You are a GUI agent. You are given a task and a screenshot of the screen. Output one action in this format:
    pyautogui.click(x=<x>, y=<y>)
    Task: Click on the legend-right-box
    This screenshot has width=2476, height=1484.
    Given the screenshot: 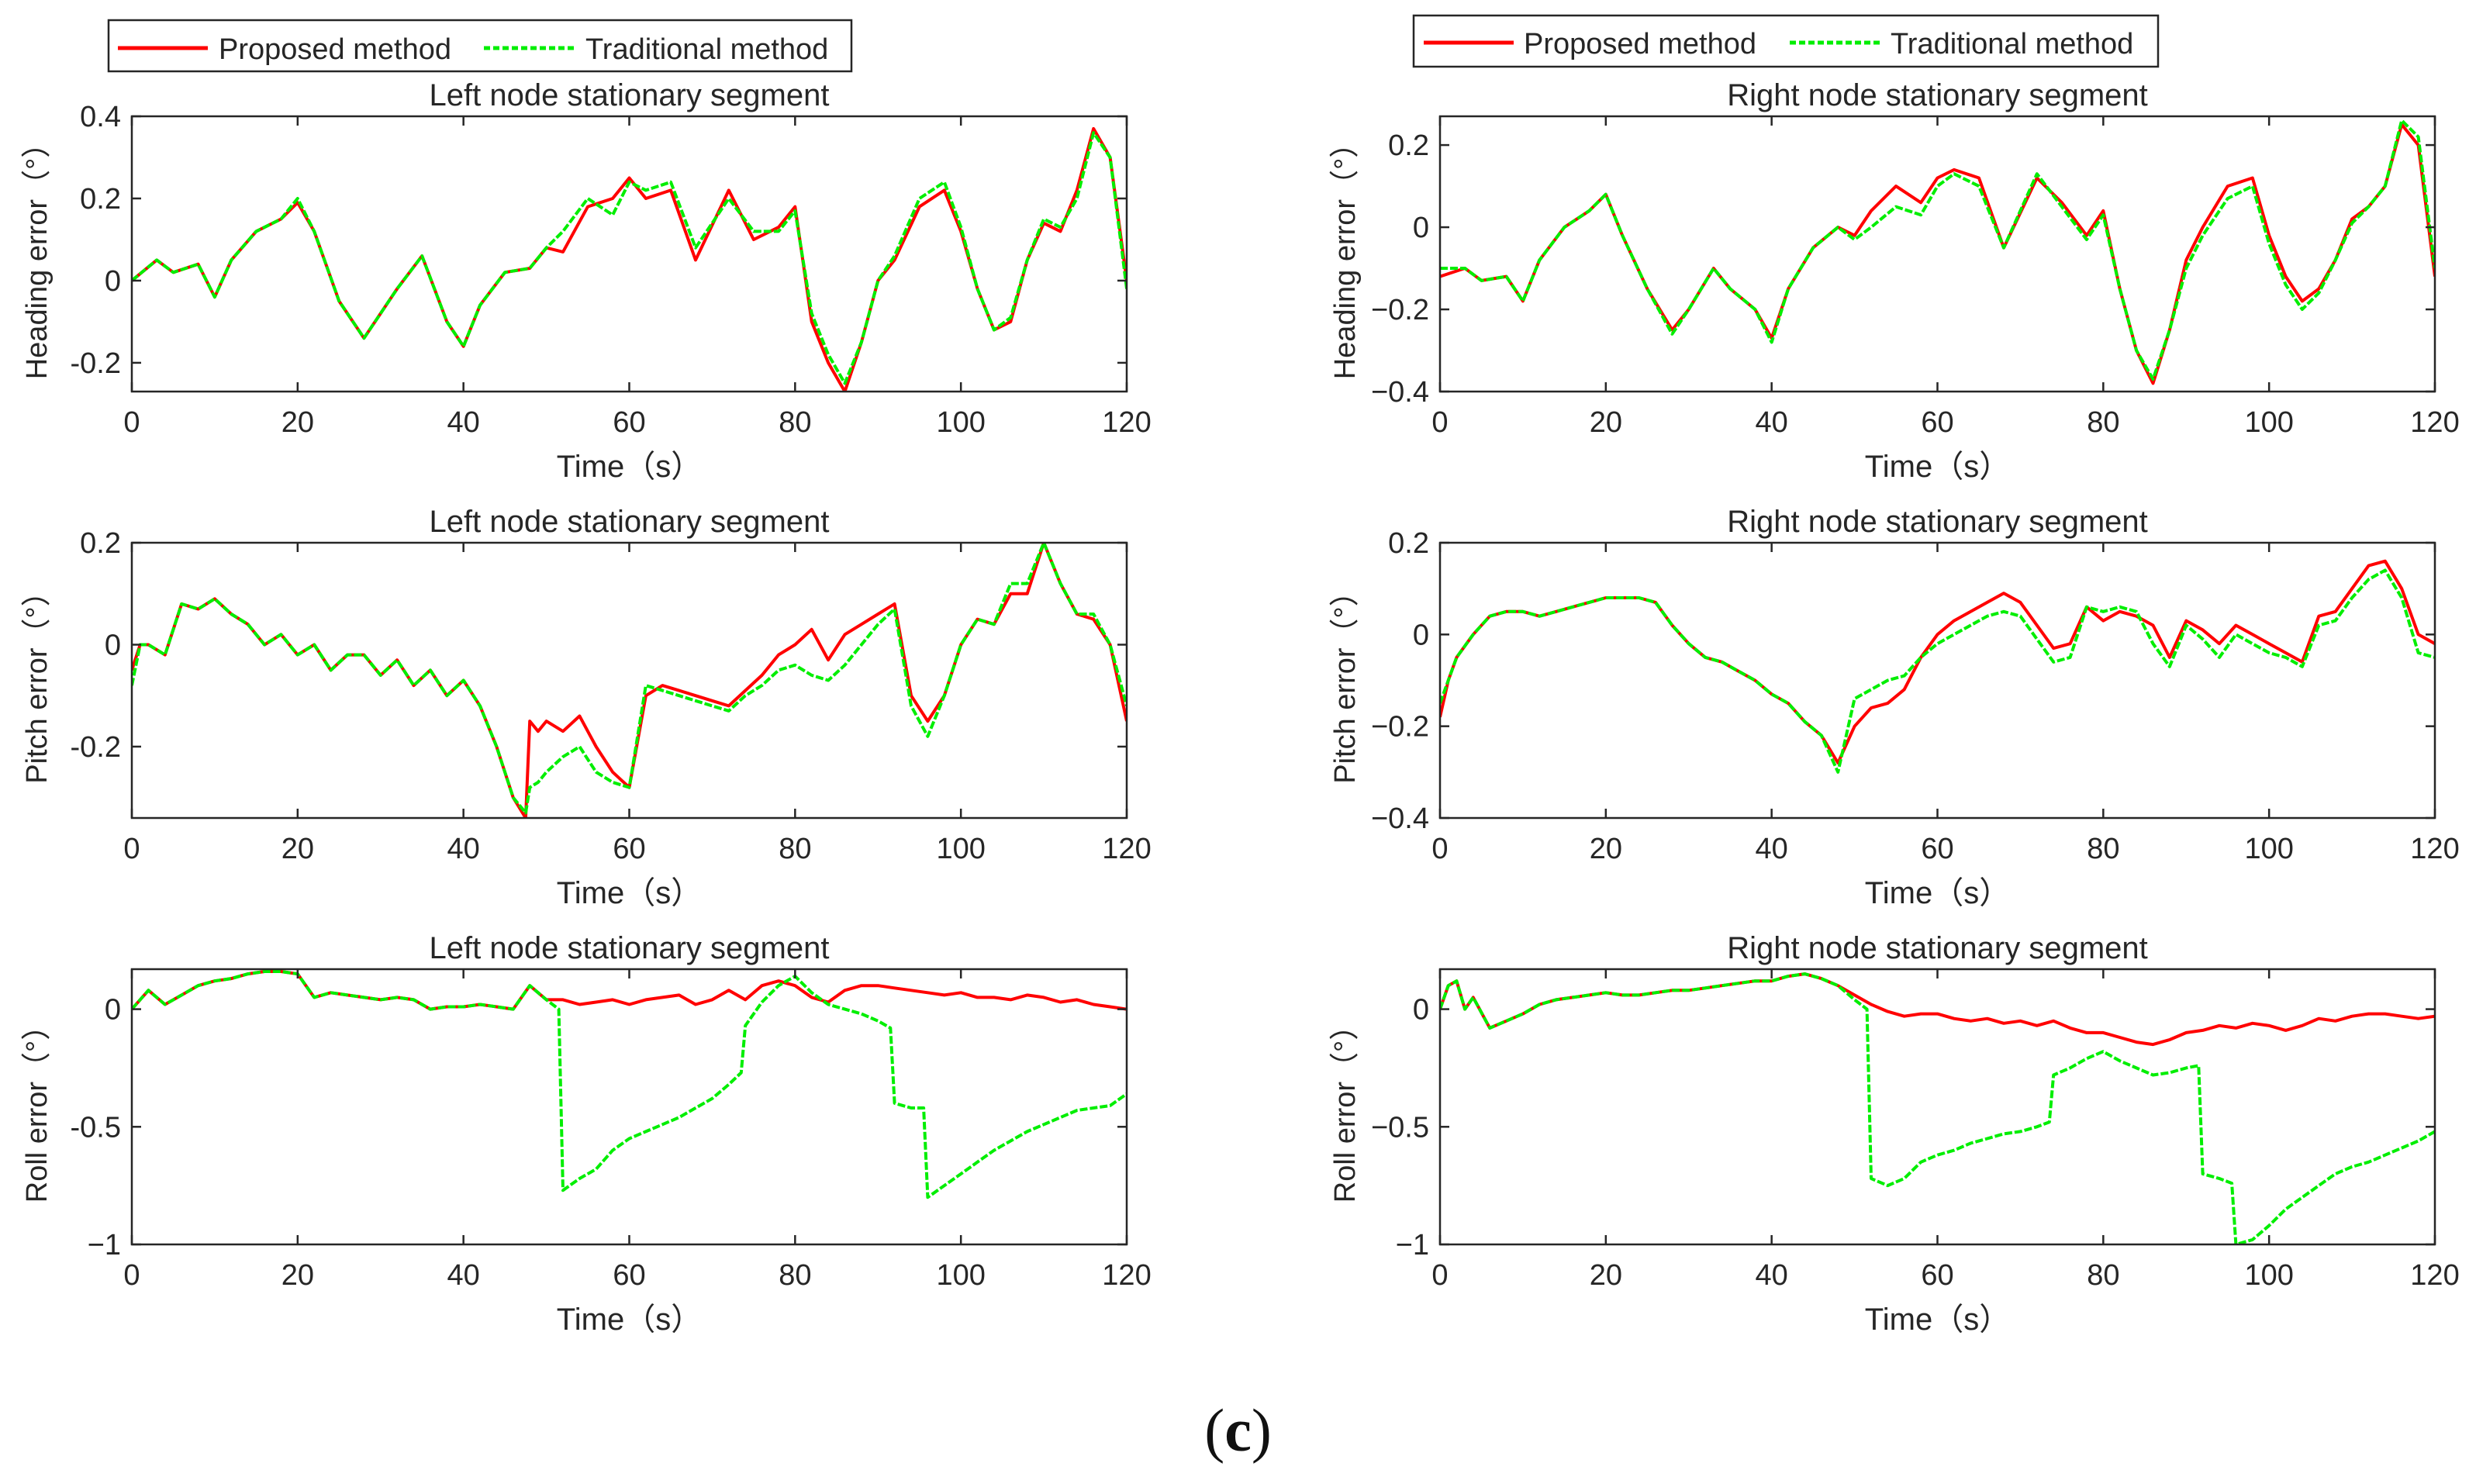 What is the action you would take?
    pyautogui.click(x=1786, y=41)
    